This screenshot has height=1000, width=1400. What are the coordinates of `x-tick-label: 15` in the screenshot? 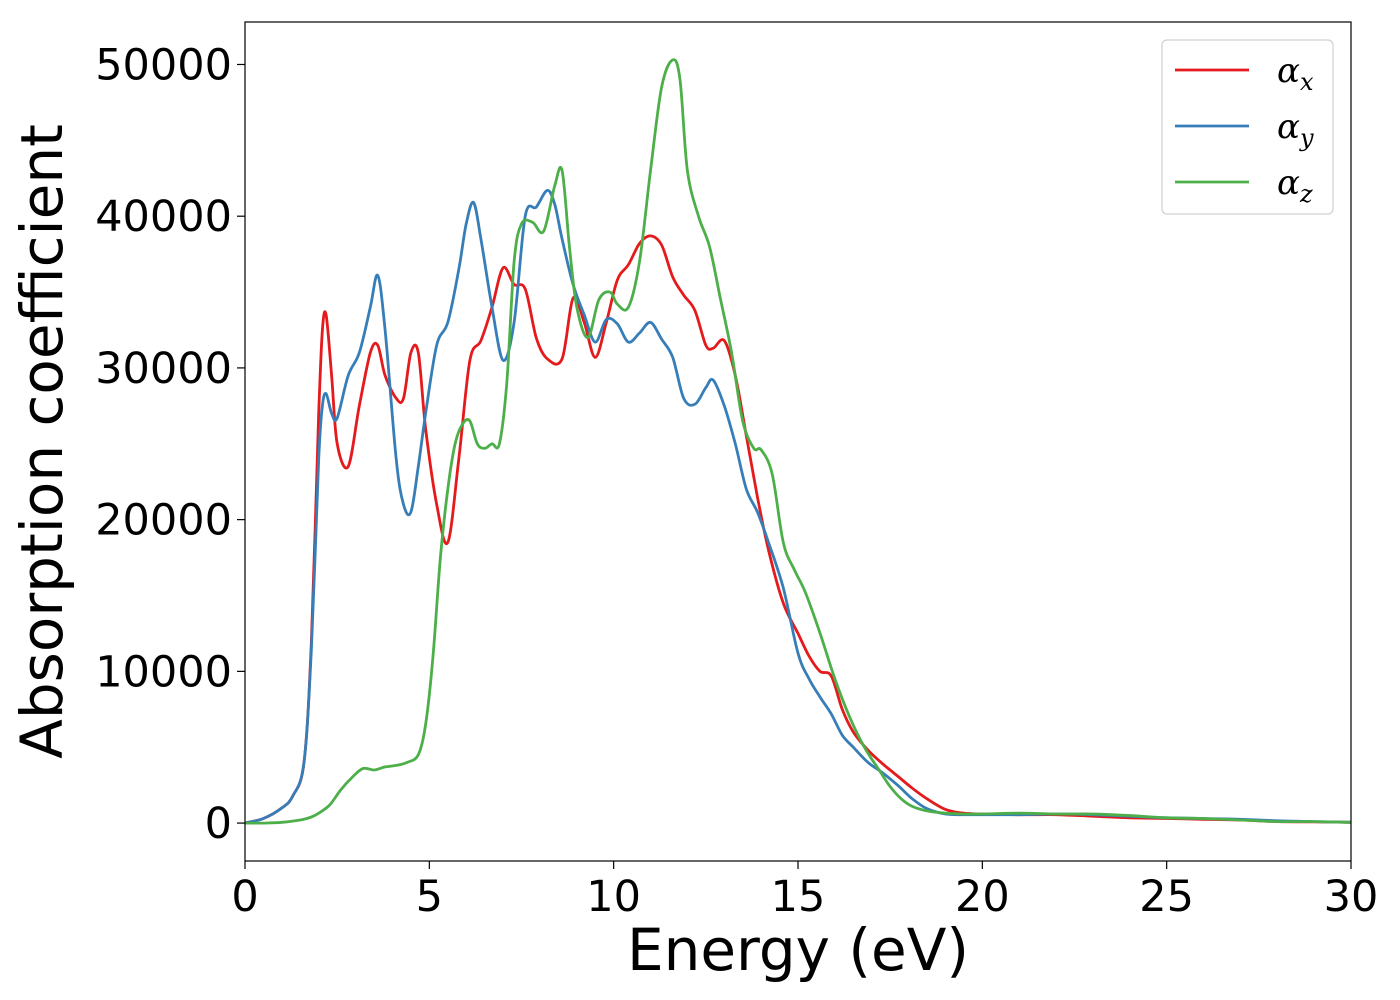 It's located at (798, 897).